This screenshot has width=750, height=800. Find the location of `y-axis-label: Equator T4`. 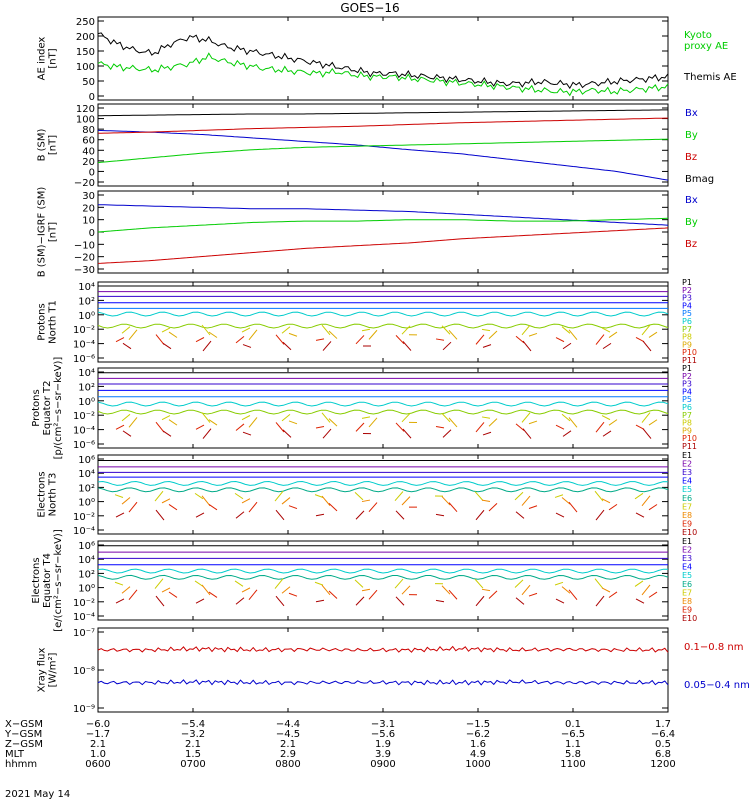

y-axis-label: Equator T4 is located at coordinates (47, 580).